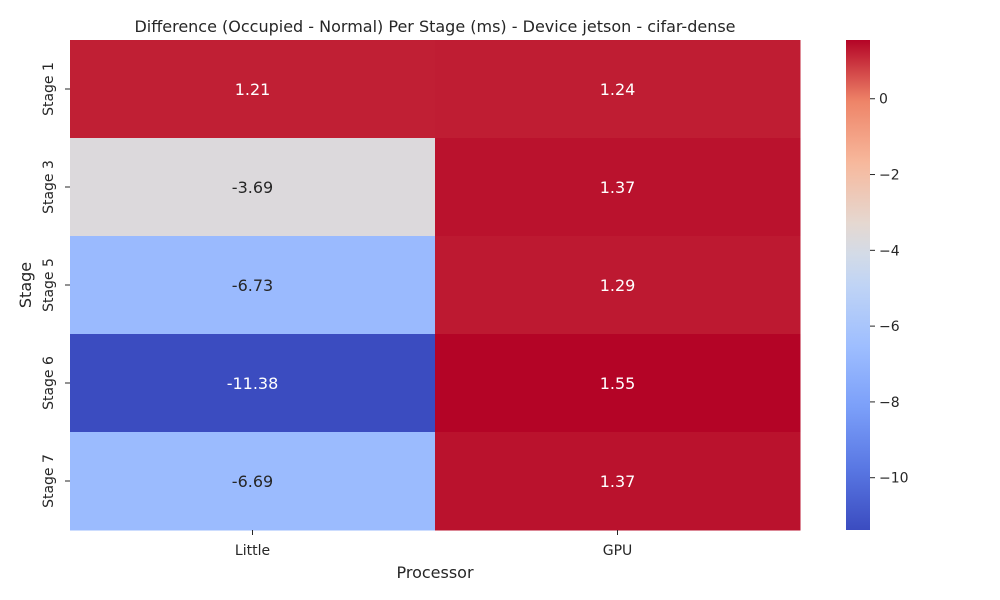  What do you see at coordinates (858, 285) in the screenshot?
I see `colorbar` at bounding box center [858, 285].